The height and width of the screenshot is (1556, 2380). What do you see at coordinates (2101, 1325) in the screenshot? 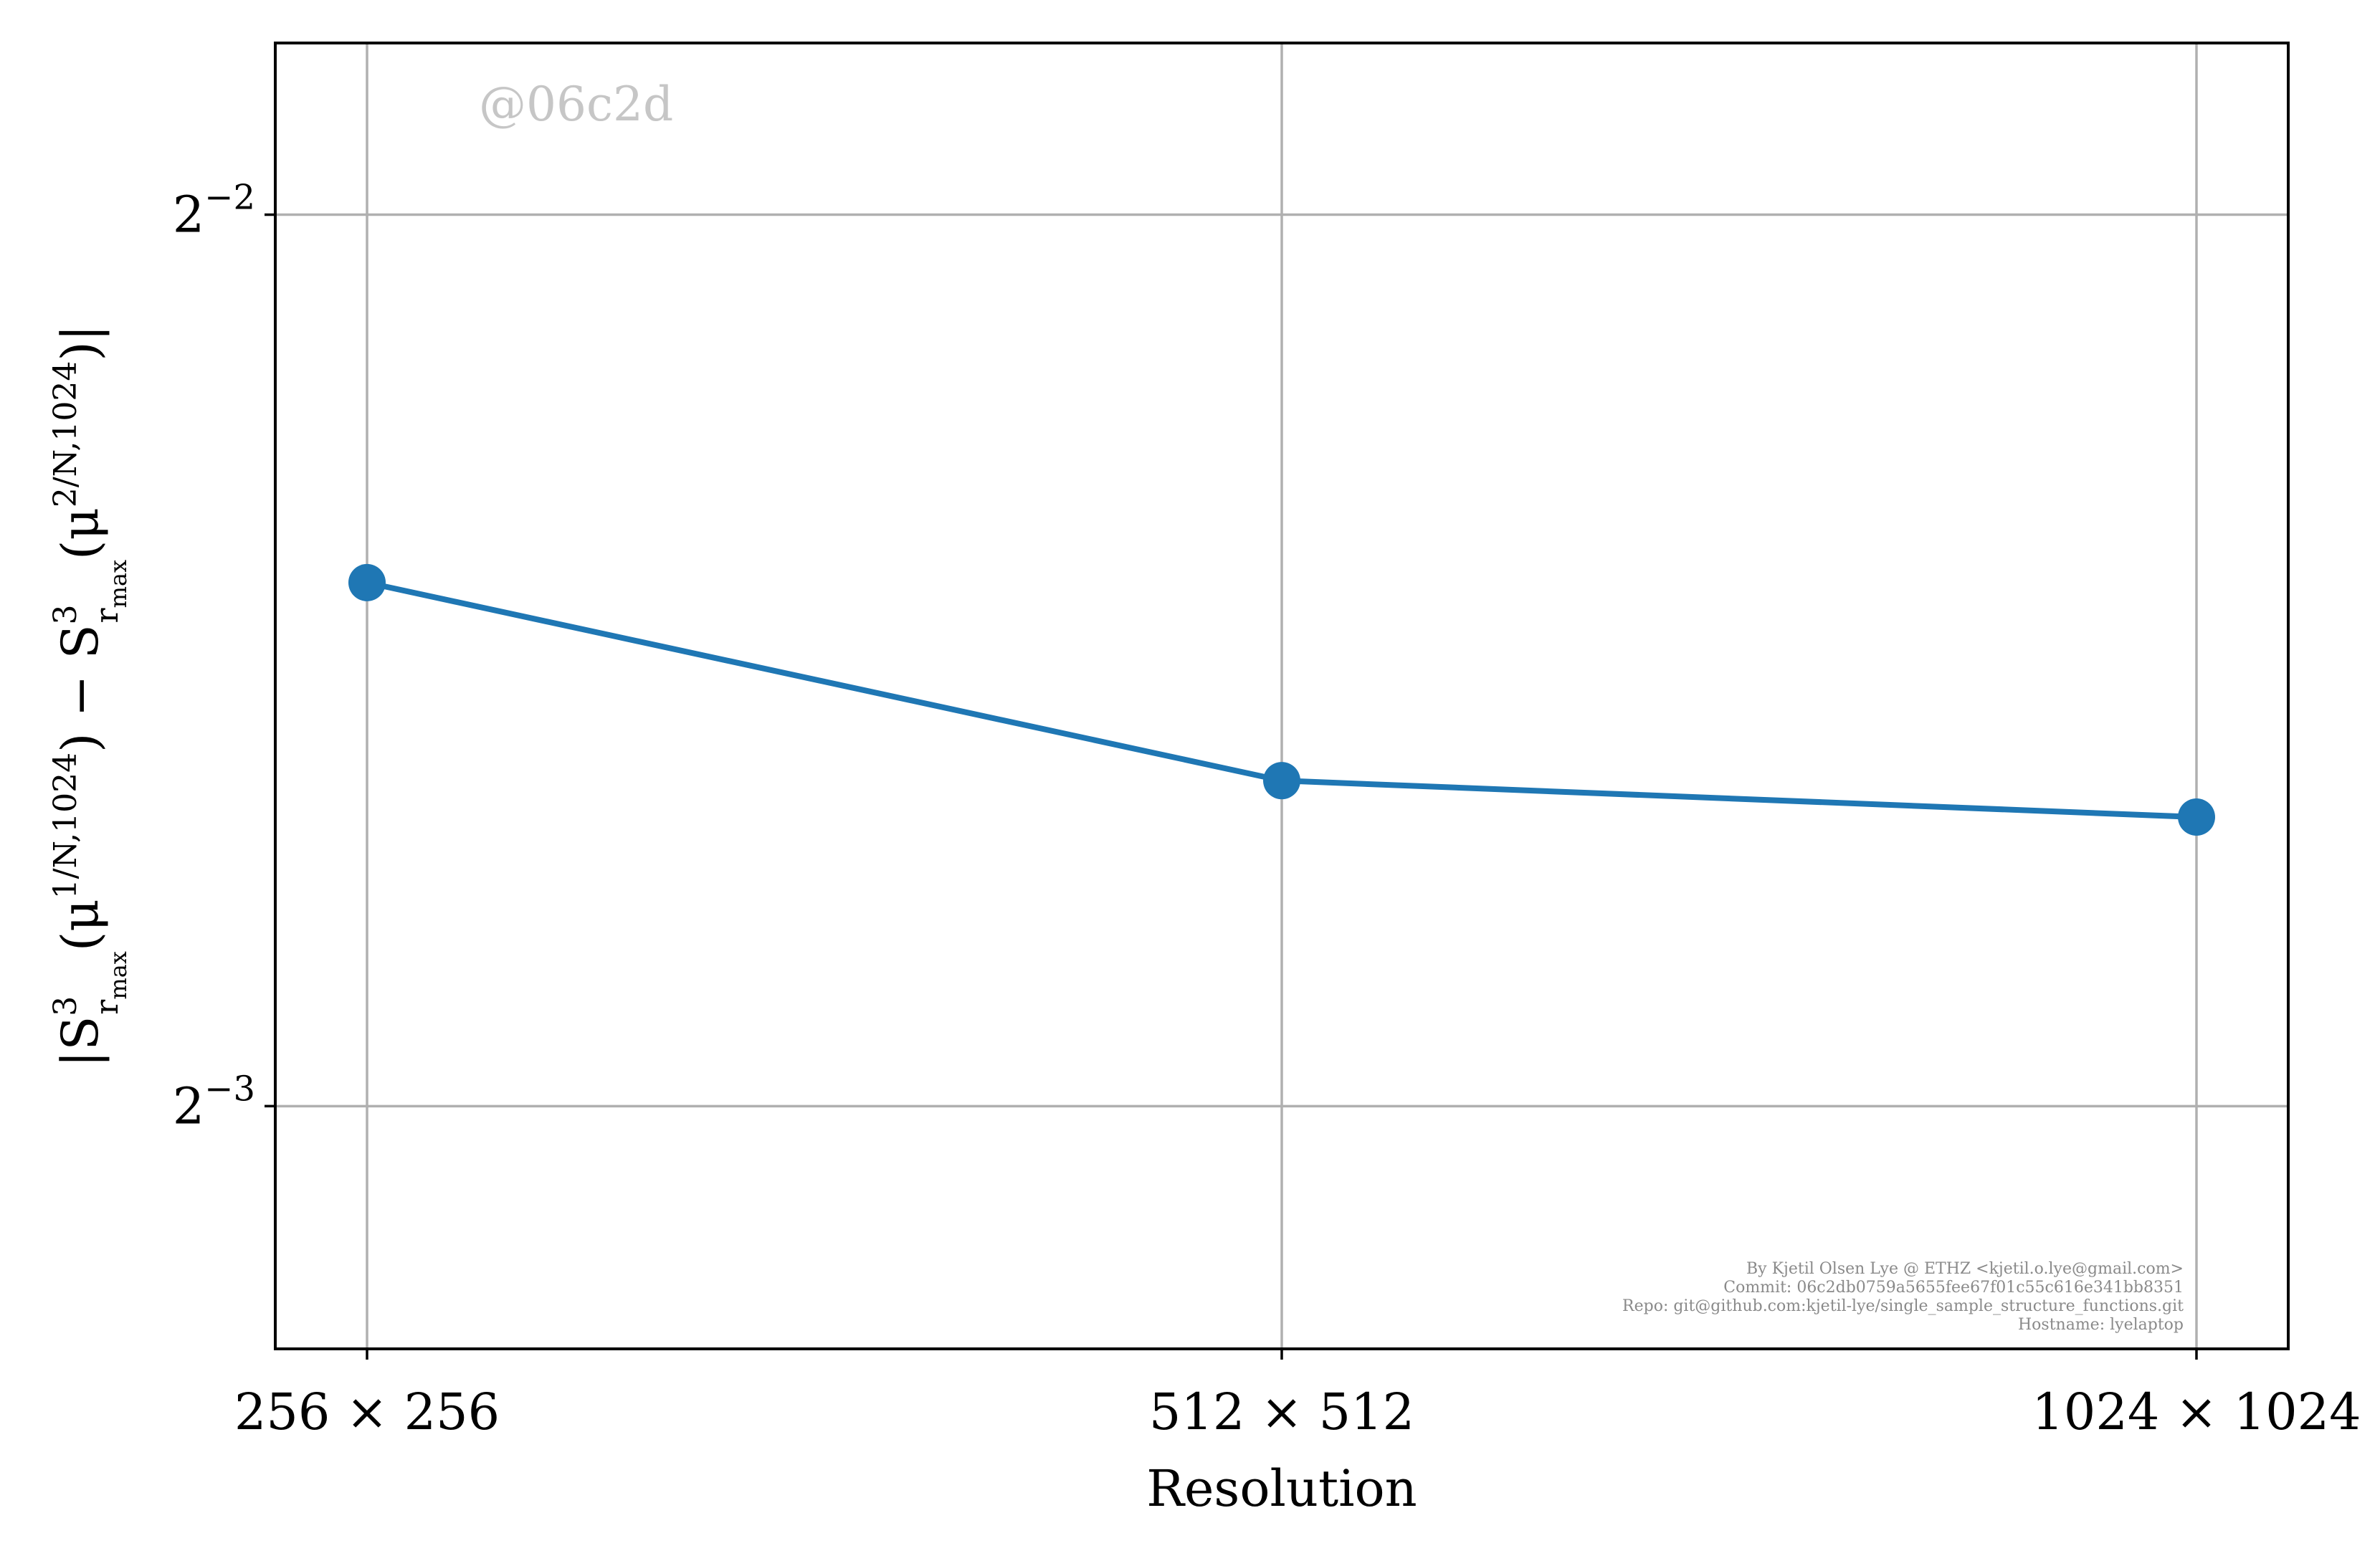
I see `credits-line: Hostname: lyelaptop` at bounding box center [2101, 1325].